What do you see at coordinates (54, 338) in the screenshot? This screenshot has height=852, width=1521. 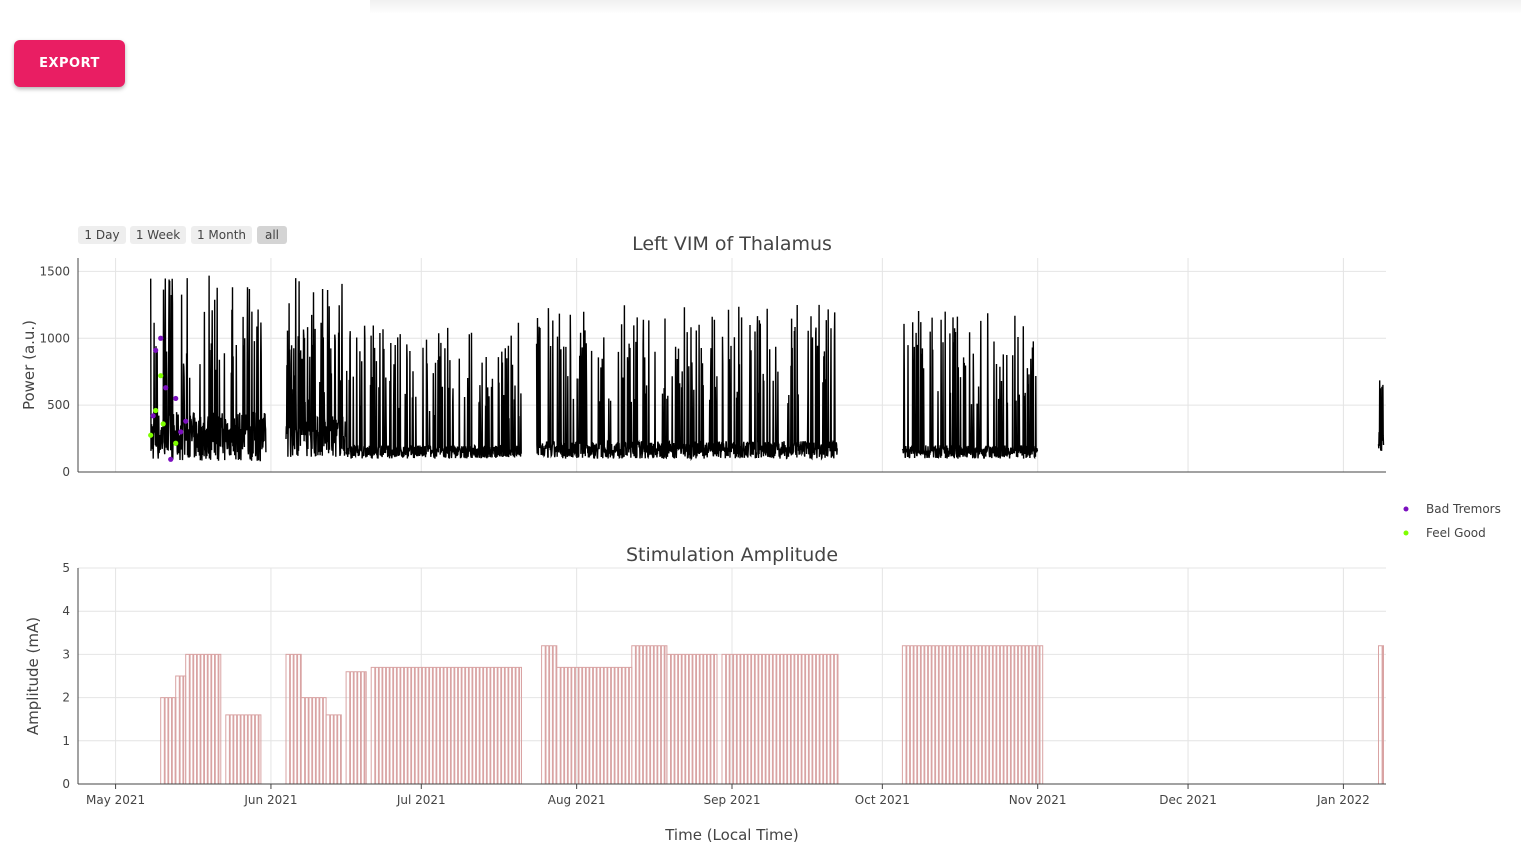 I see `power-y-tick-label: 1000` at bounding box center [54, 338].